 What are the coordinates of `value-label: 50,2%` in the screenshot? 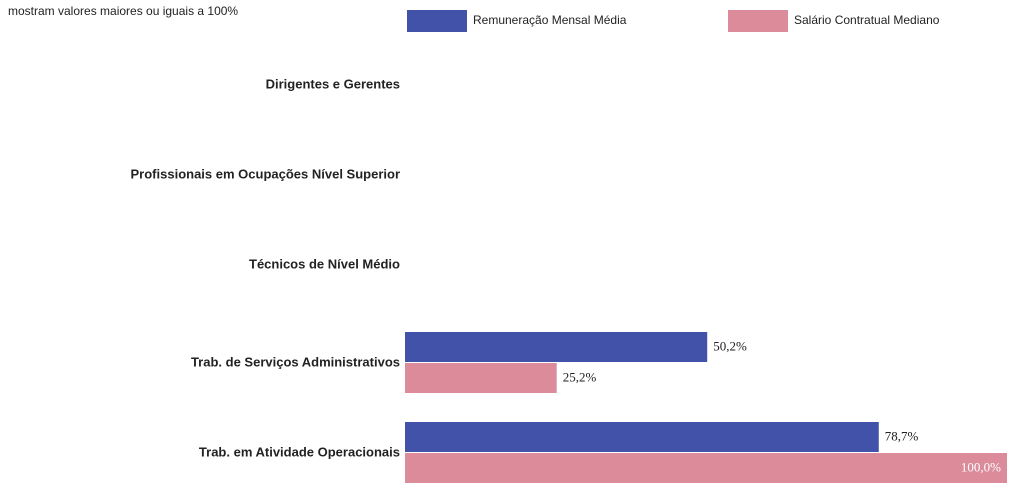 It's located at (730, 345).